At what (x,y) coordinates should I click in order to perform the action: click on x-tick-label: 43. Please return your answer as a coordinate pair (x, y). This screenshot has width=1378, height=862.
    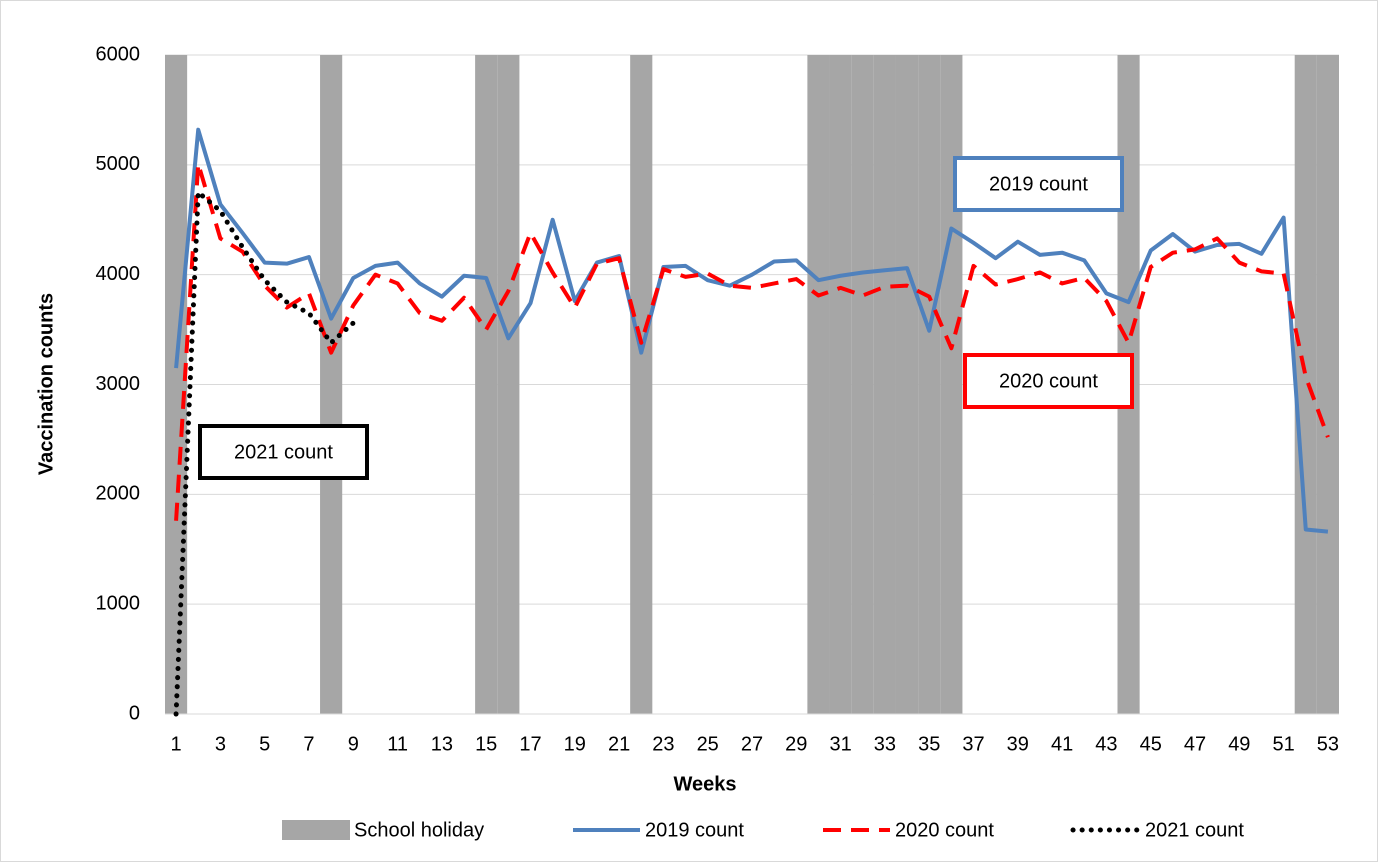
    Looking at the image, I should click on (1106, 744).